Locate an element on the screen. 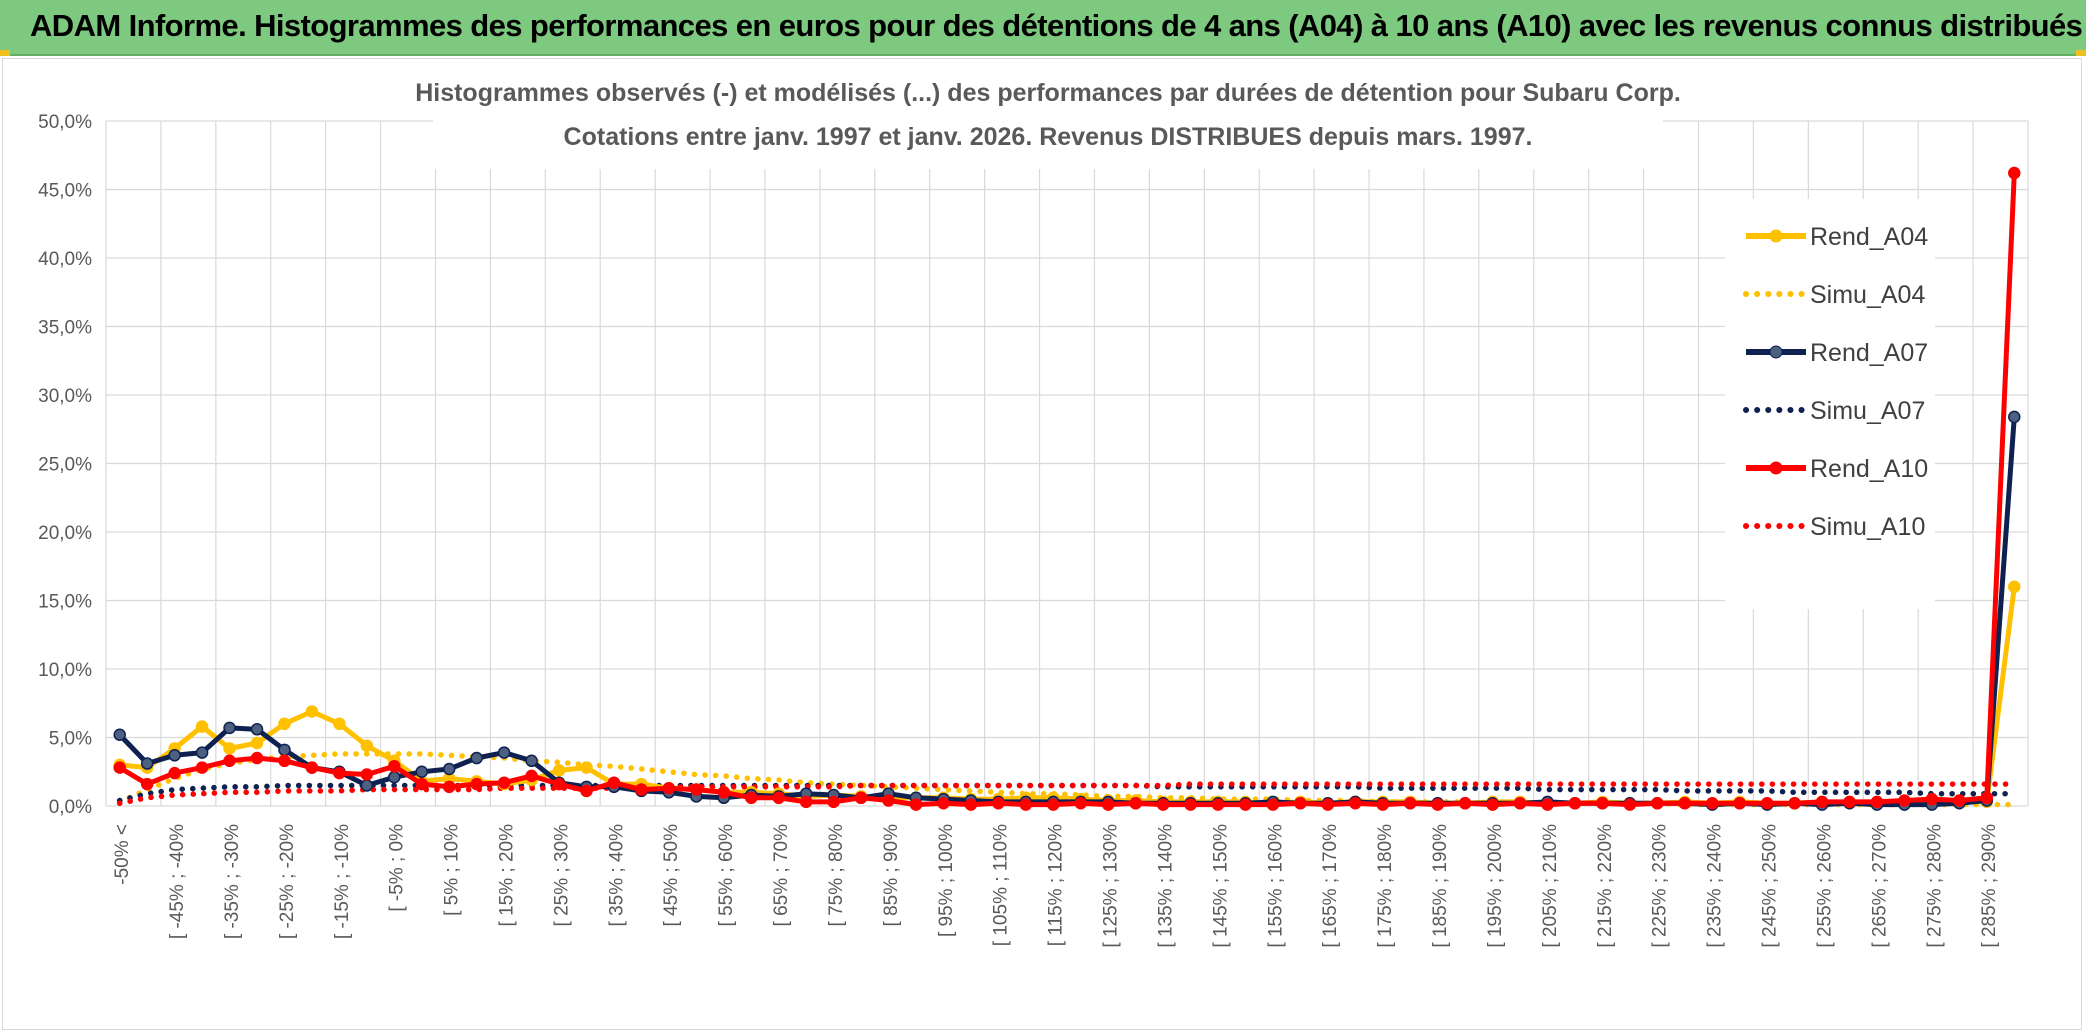  corner-marker is located at coordinates (2081, 53).